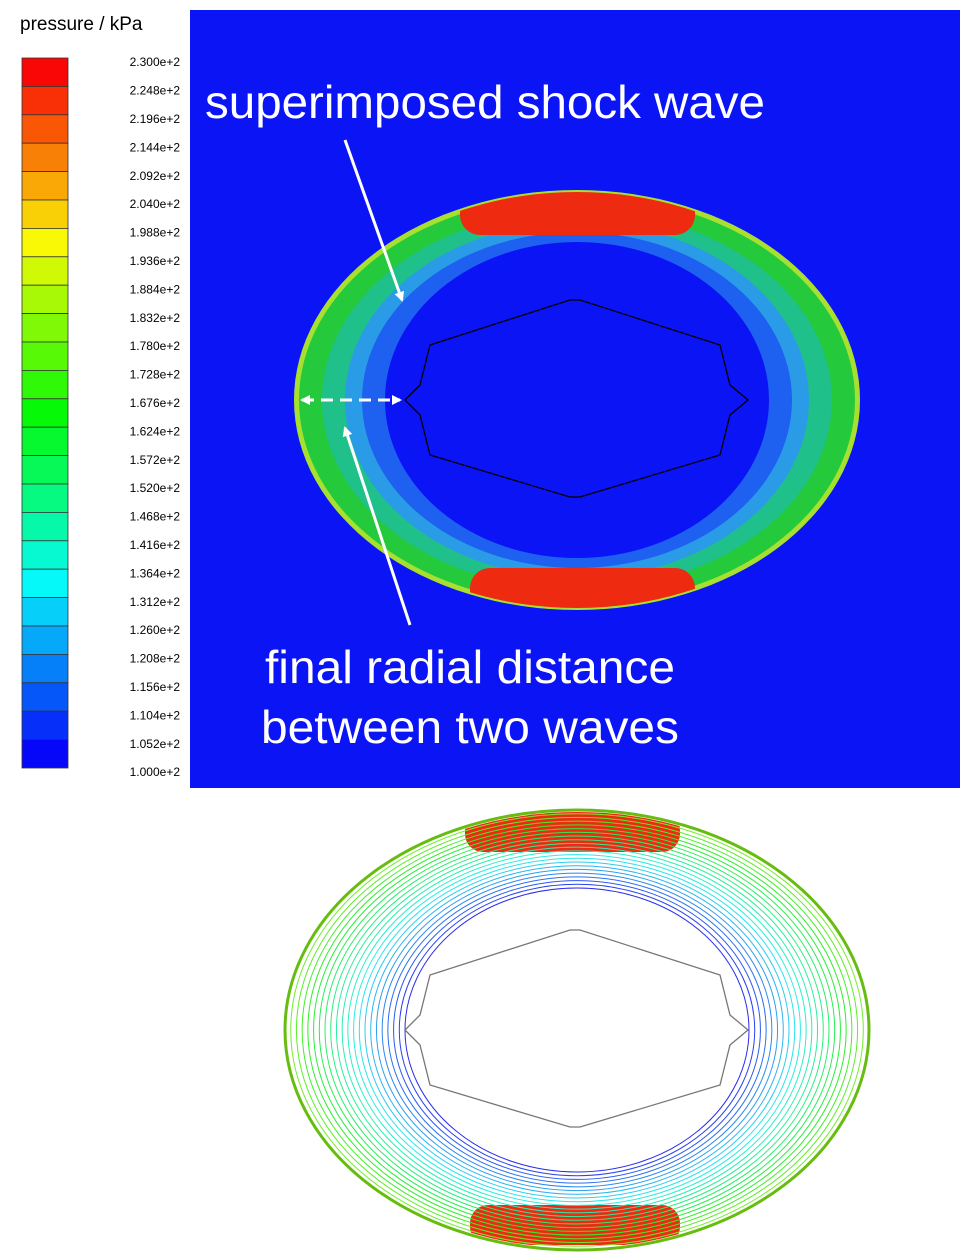 The height and width of the screenshot is (1260, 973). I want to click on annotation: superimposed shock wave, so click(485, 102).